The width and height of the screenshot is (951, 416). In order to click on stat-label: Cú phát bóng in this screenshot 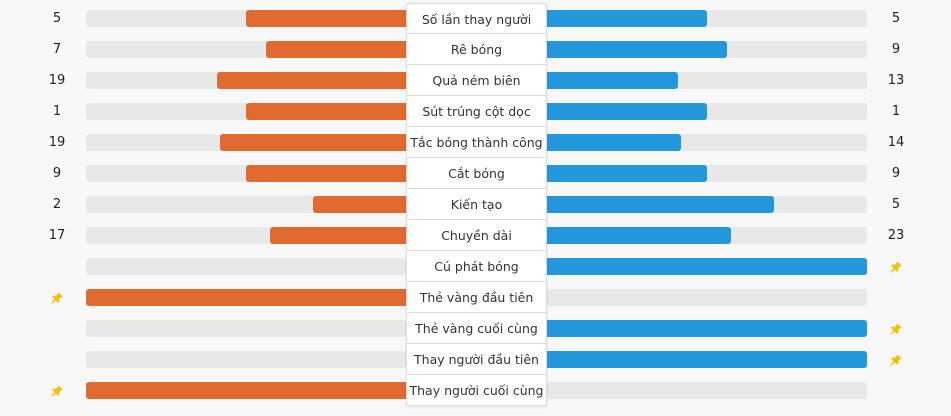, I will do `click(476, 266)`.